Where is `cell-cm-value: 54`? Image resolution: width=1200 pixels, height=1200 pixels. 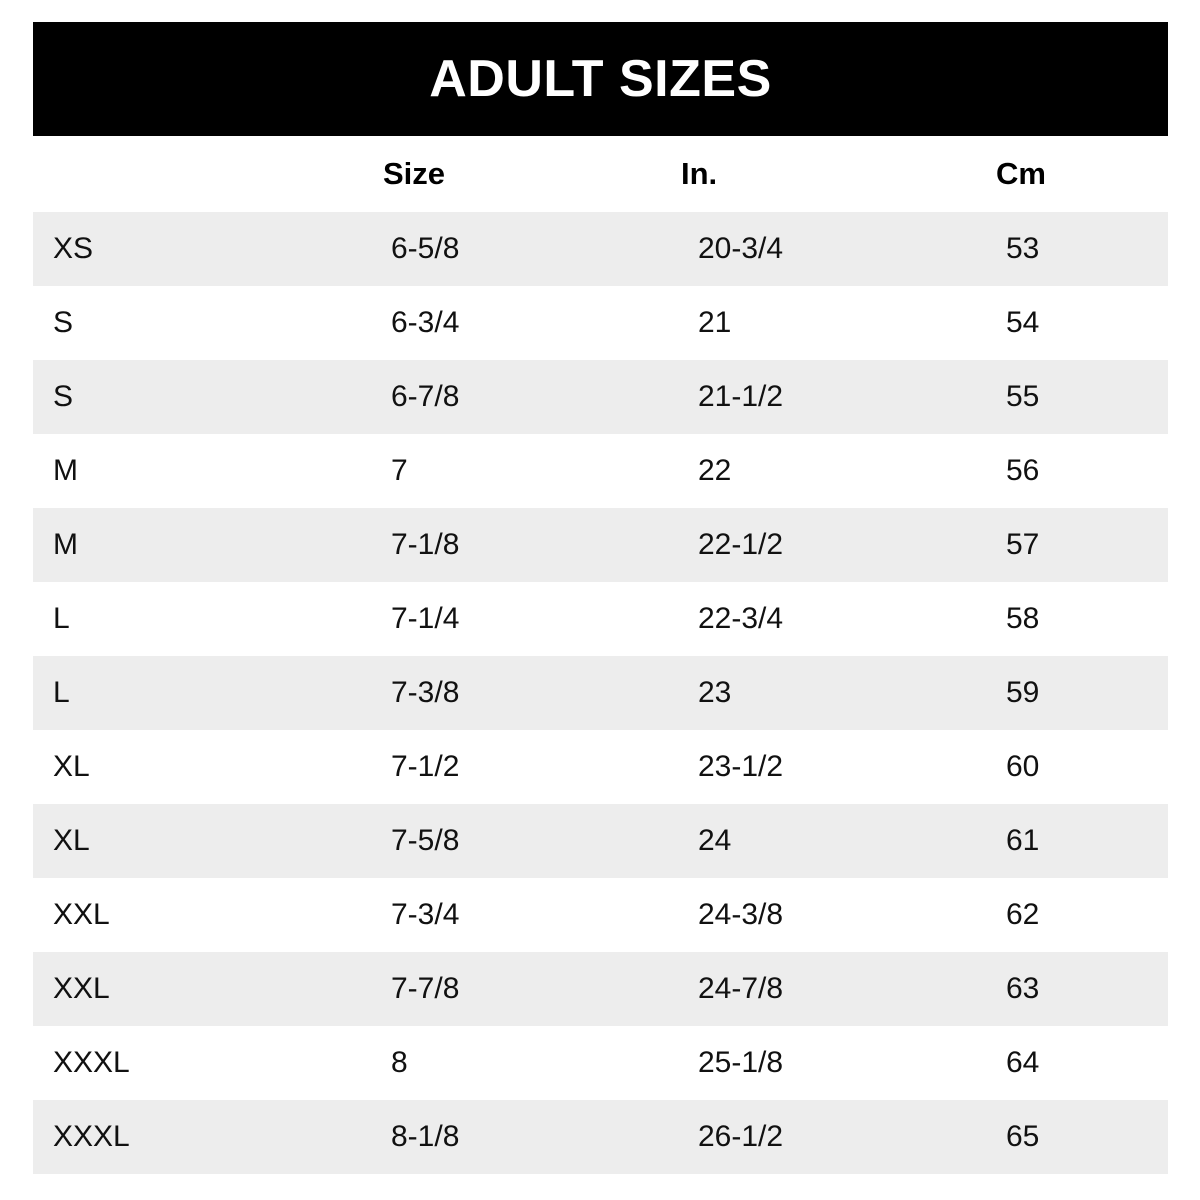 cell-cm-value: 54 is located at coordinates (1077, 323).